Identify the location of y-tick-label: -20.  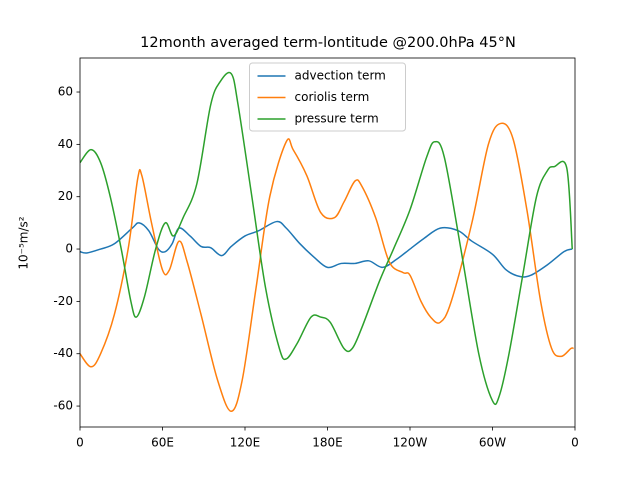
(63, 301).